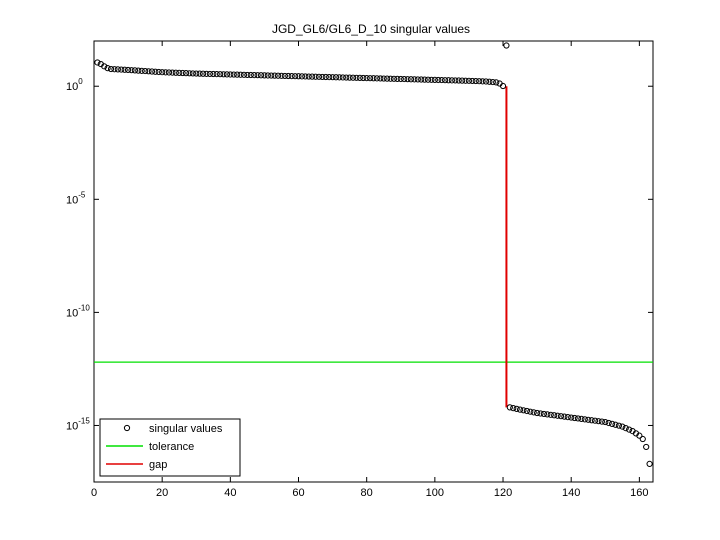 This screenshot has width=720, height=540. Describe the element at coordinates (298, 493) in the screenshot. I see `x-tick-label: 60` at that location.